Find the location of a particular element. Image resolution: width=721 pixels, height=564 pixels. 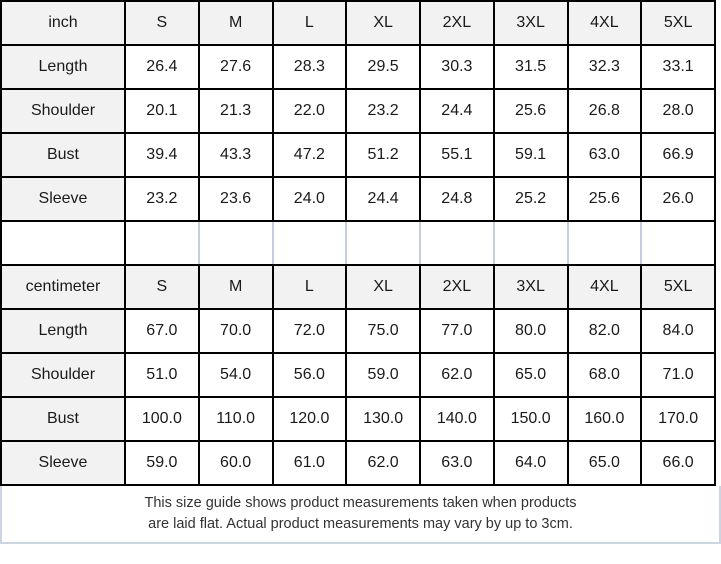

cell: 68.0 is located at coordinates (604, 375).